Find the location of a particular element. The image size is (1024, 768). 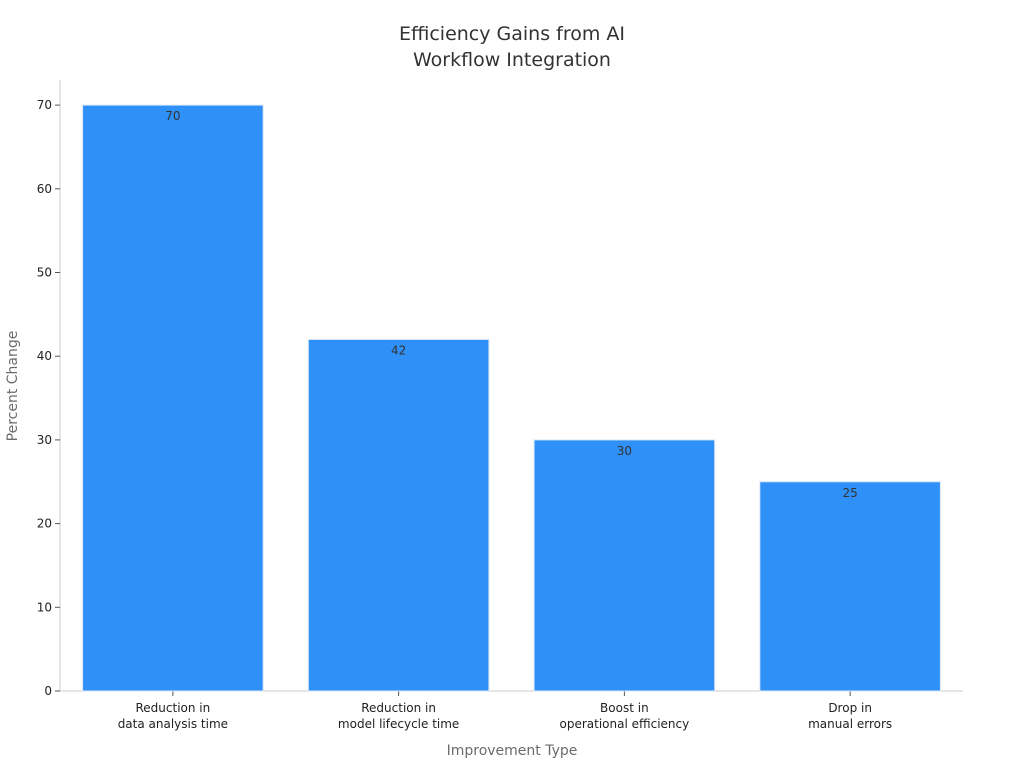

chart-title-line-1: Efficiency Gains from AI is located at coordinates (512, 34).